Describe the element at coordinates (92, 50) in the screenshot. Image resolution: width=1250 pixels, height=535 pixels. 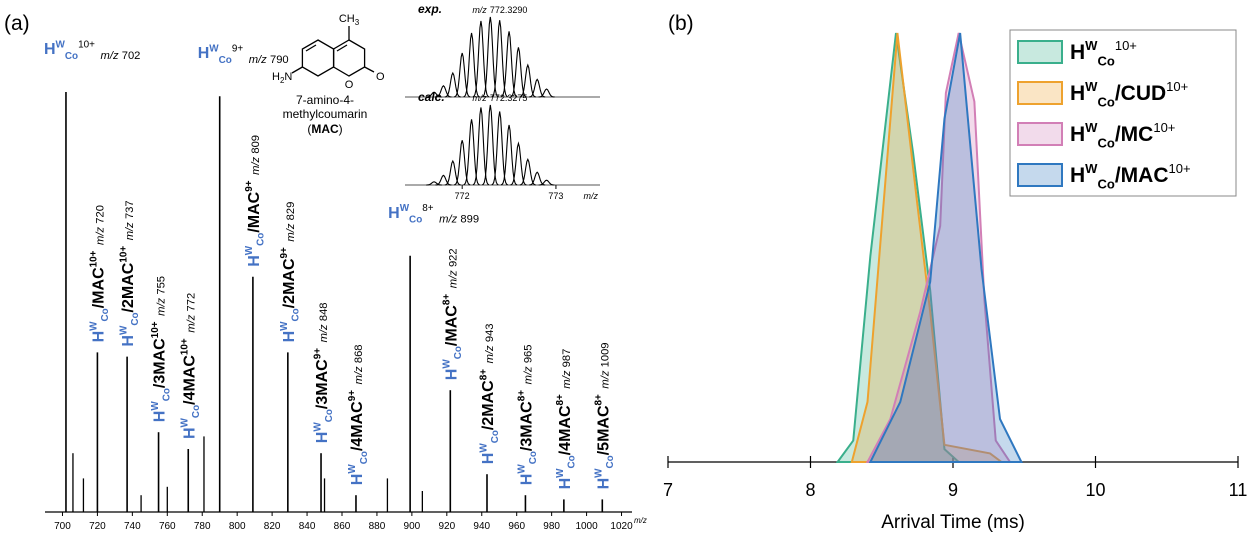
I see `ion-label: HWCo10+ m/z 702` at that location.